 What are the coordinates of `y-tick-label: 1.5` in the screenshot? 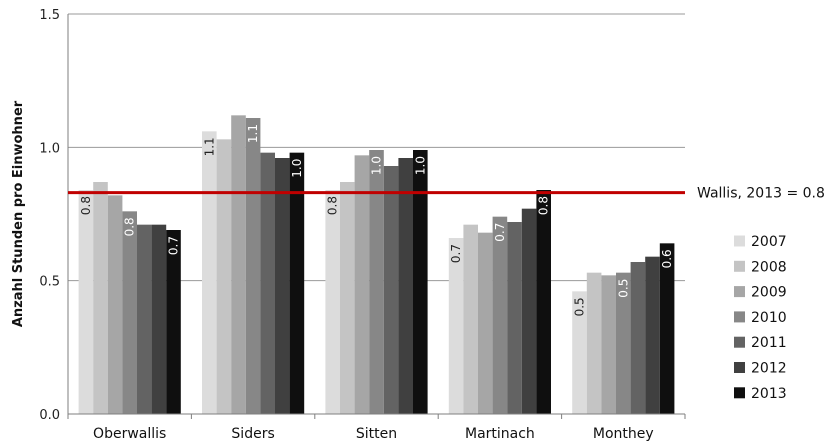 It's located at (49, 15).